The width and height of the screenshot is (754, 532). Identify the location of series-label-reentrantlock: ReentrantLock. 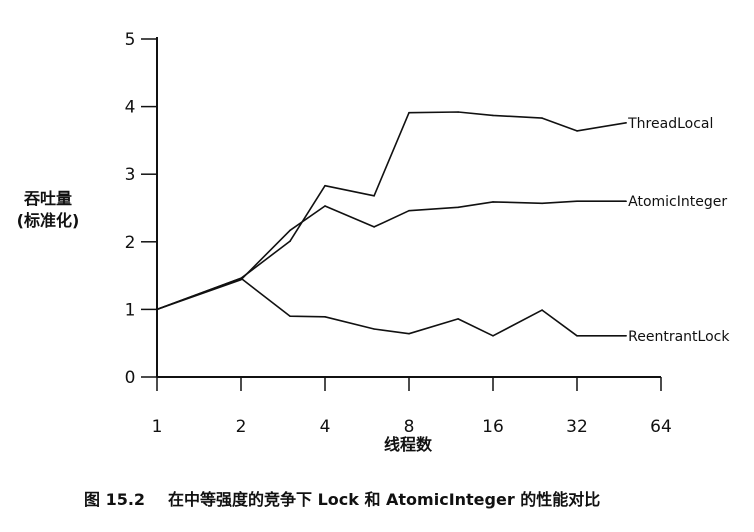
(679, 337).